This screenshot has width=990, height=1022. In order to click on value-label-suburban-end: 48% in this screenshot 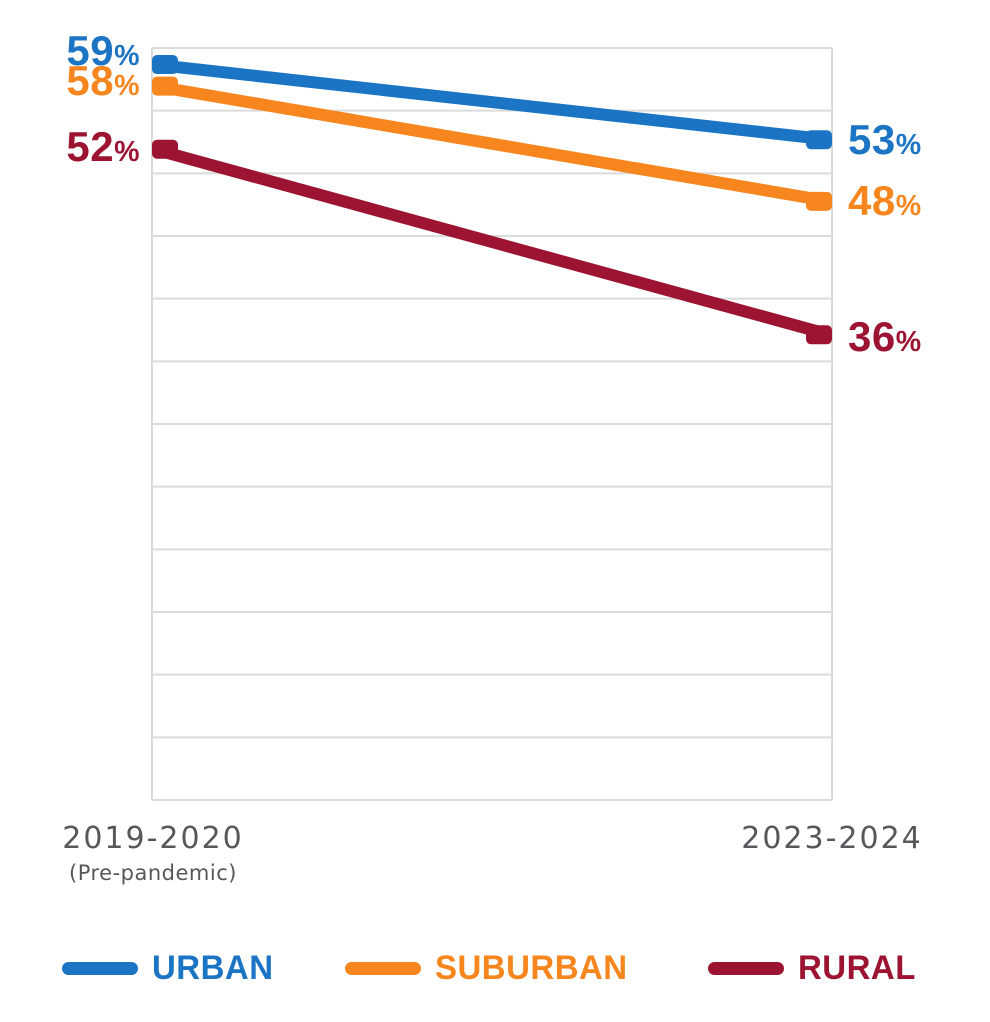, I will do `click(885, 201)`.